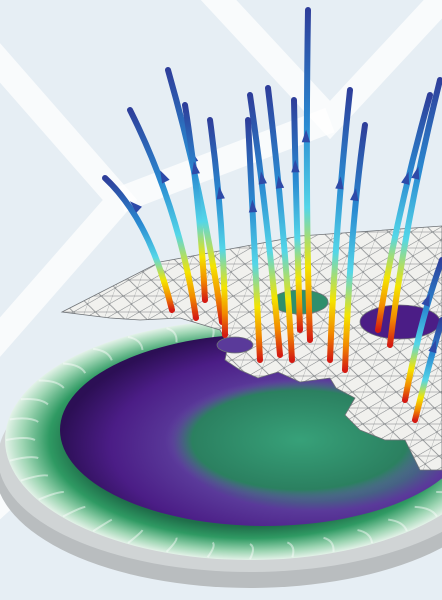 This screenshot has width=442, height=600. What do you see at coordinates (235, 345) in the screenshot?
I see `mesh-hole` at bounding box center [235, 345].